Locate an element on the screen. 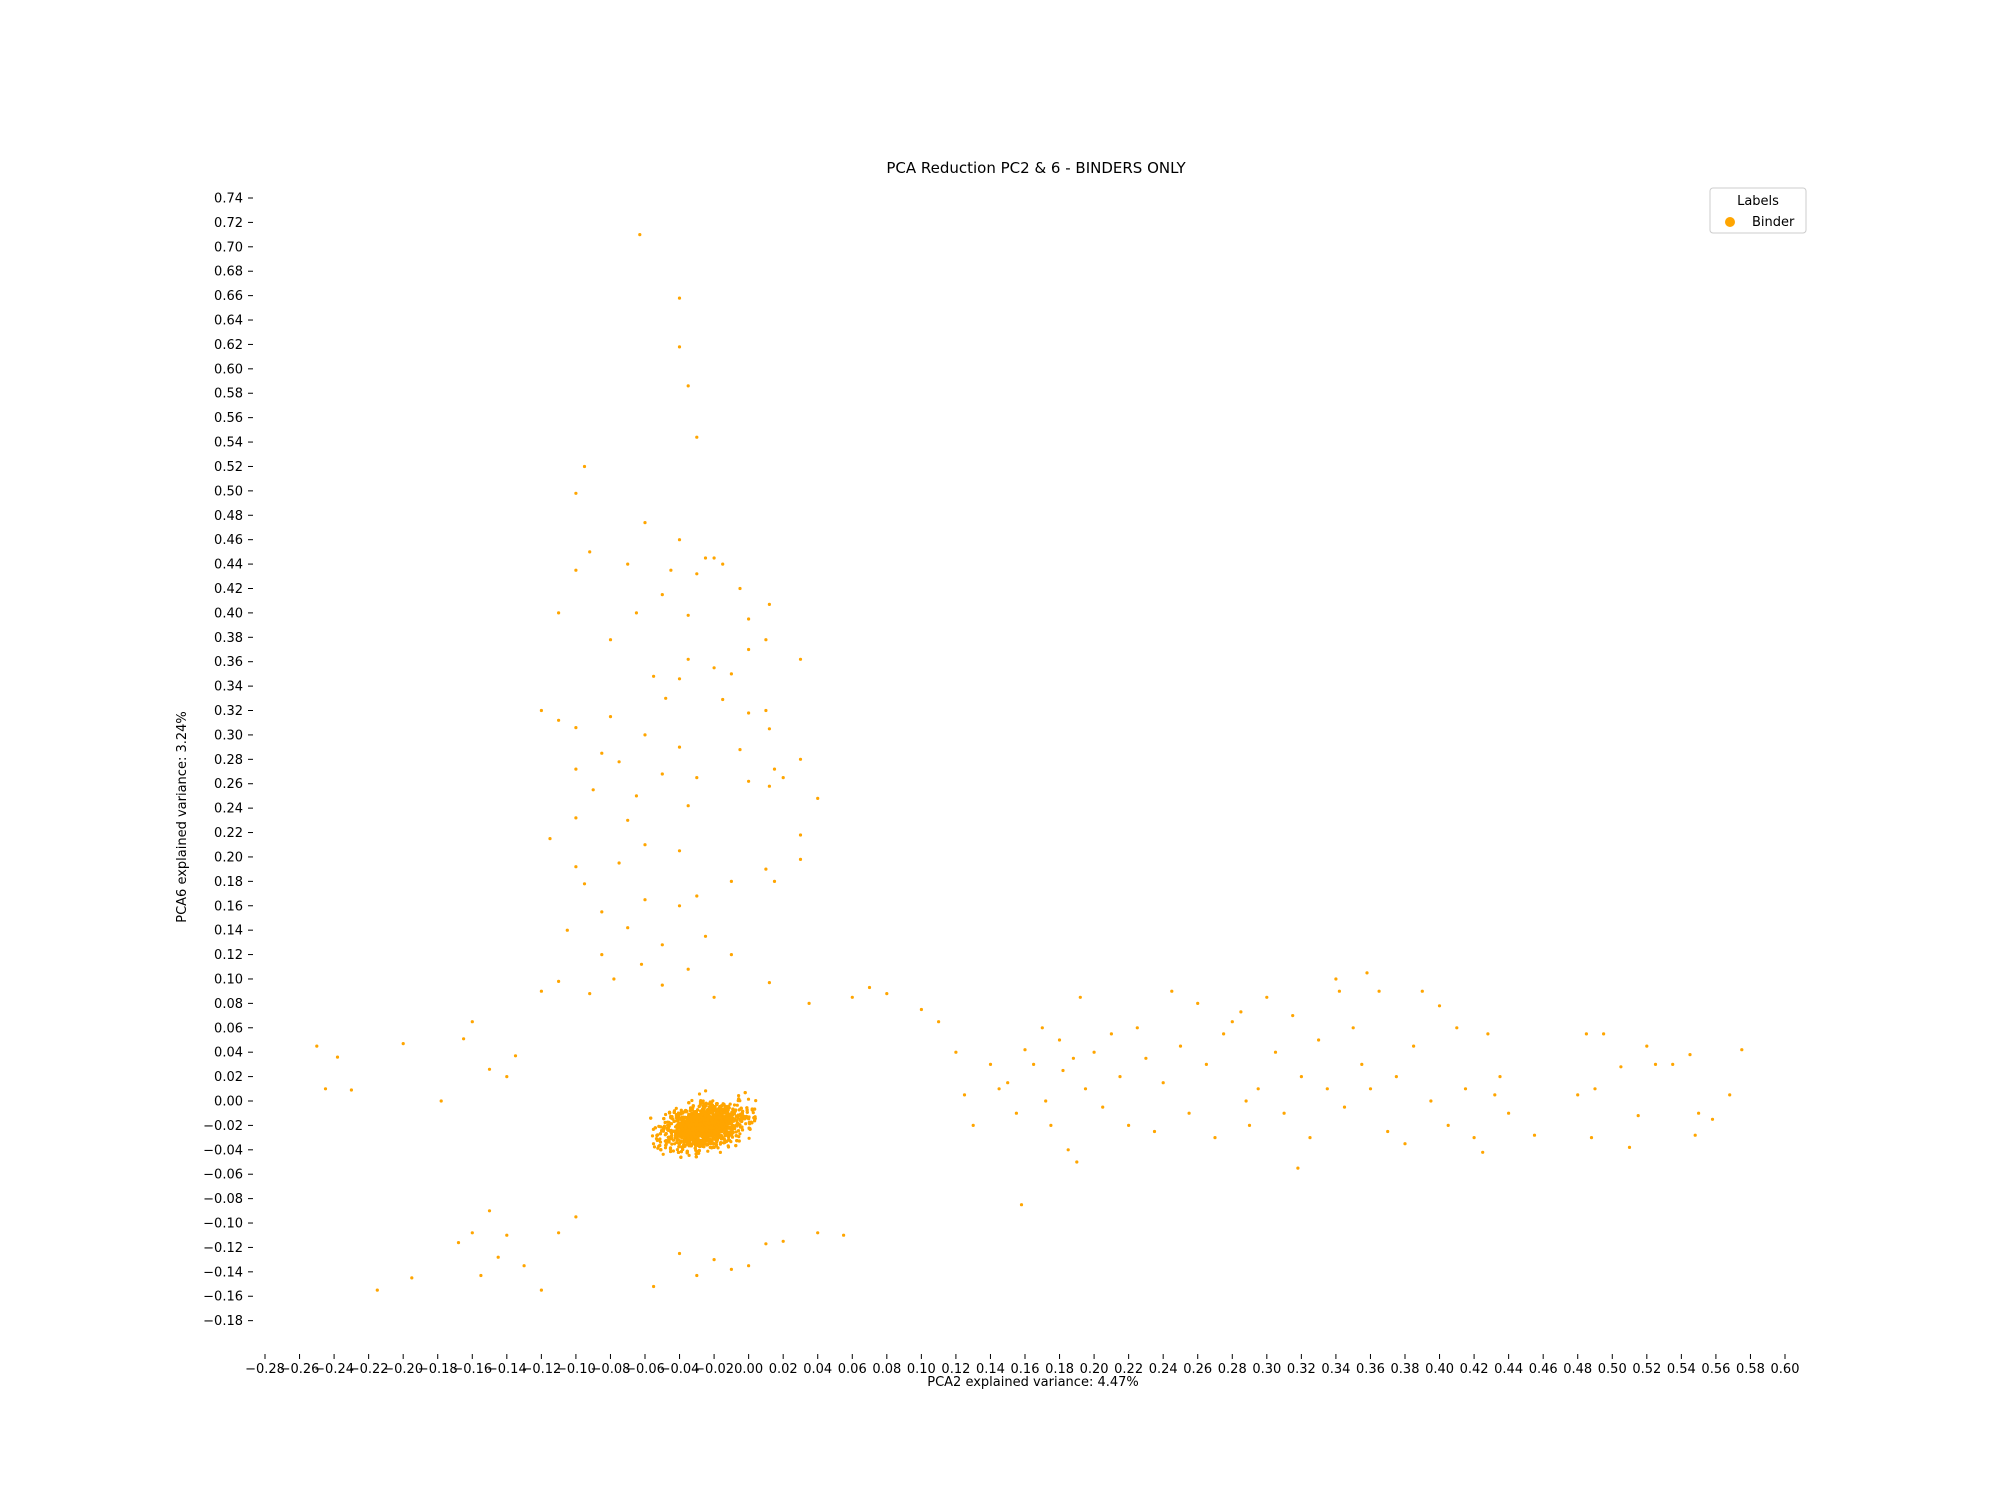 The image size is (2000, 1500). x-tick-label: −0.02 is located at coordinates (714, 1369).